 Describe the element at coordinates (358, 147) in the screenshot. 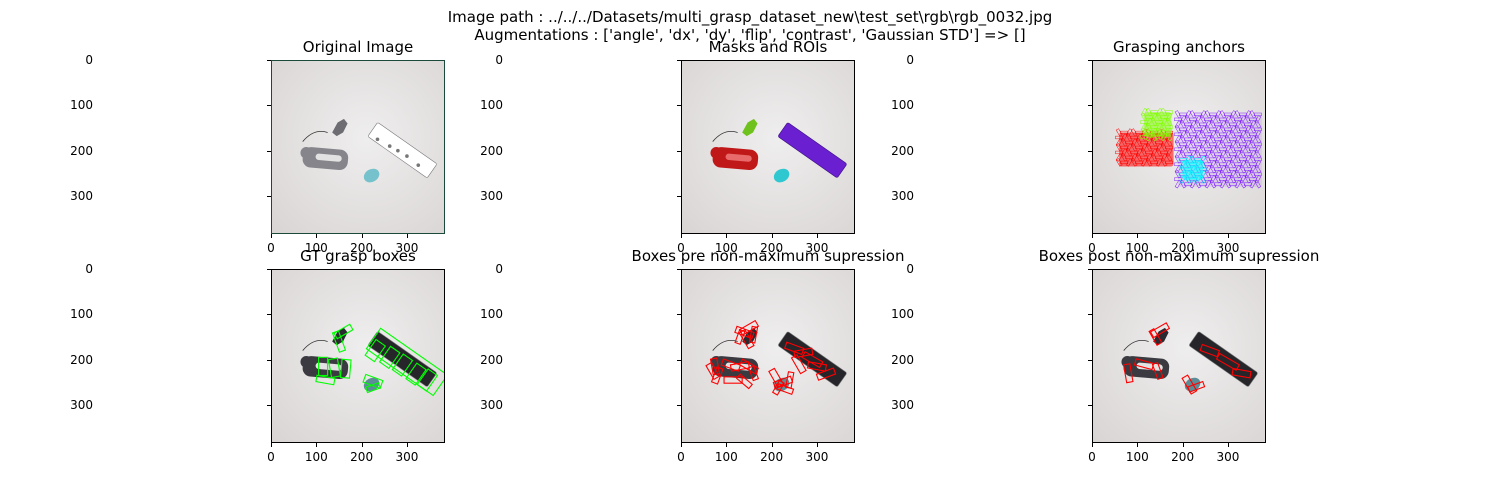

I see `background` at that location.